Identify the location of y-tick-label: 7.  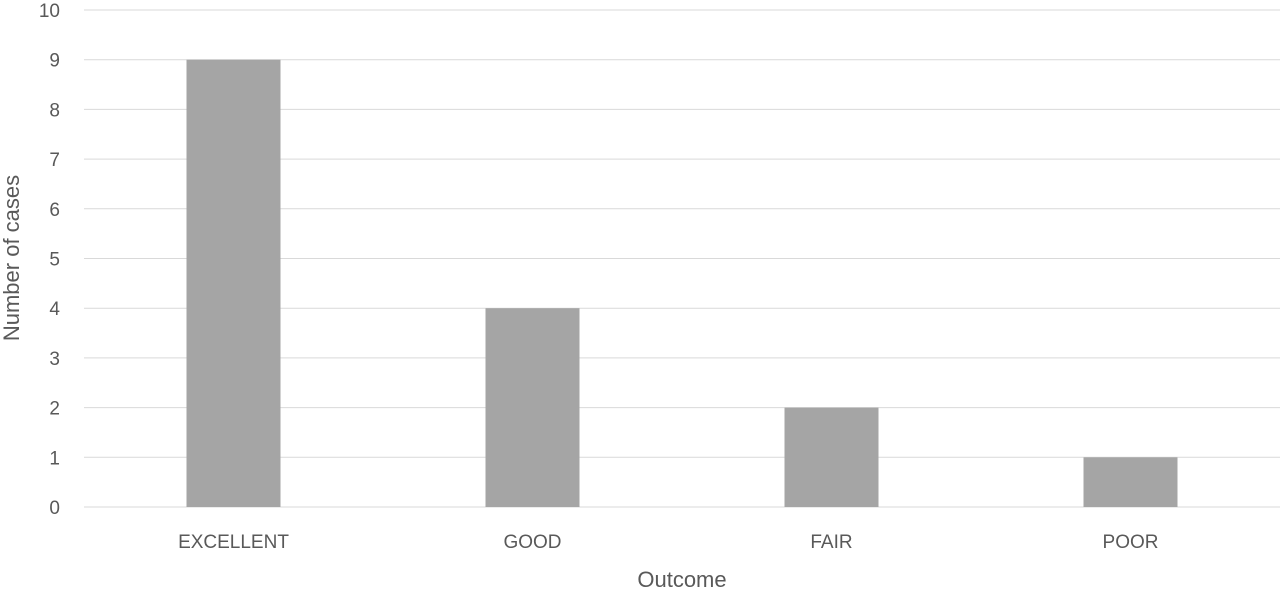
(54, 160).